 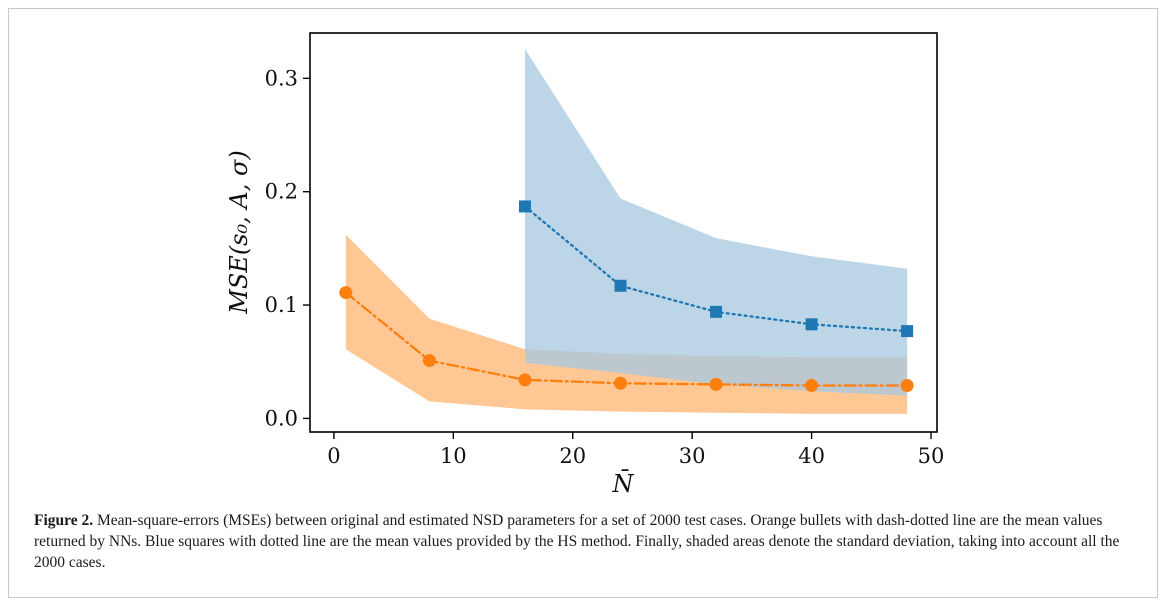 What do you see at coordinates (281, 305) in the screenshot?
I see `y-tick-label: 0.1` at bounding box center [281, 305].